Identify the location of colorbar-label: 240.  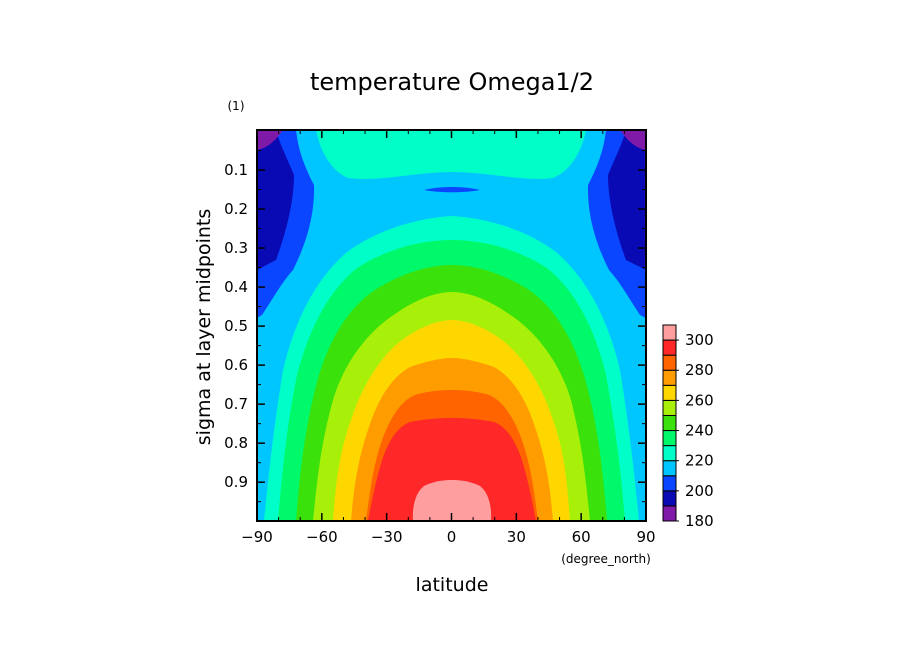
(699, 431).